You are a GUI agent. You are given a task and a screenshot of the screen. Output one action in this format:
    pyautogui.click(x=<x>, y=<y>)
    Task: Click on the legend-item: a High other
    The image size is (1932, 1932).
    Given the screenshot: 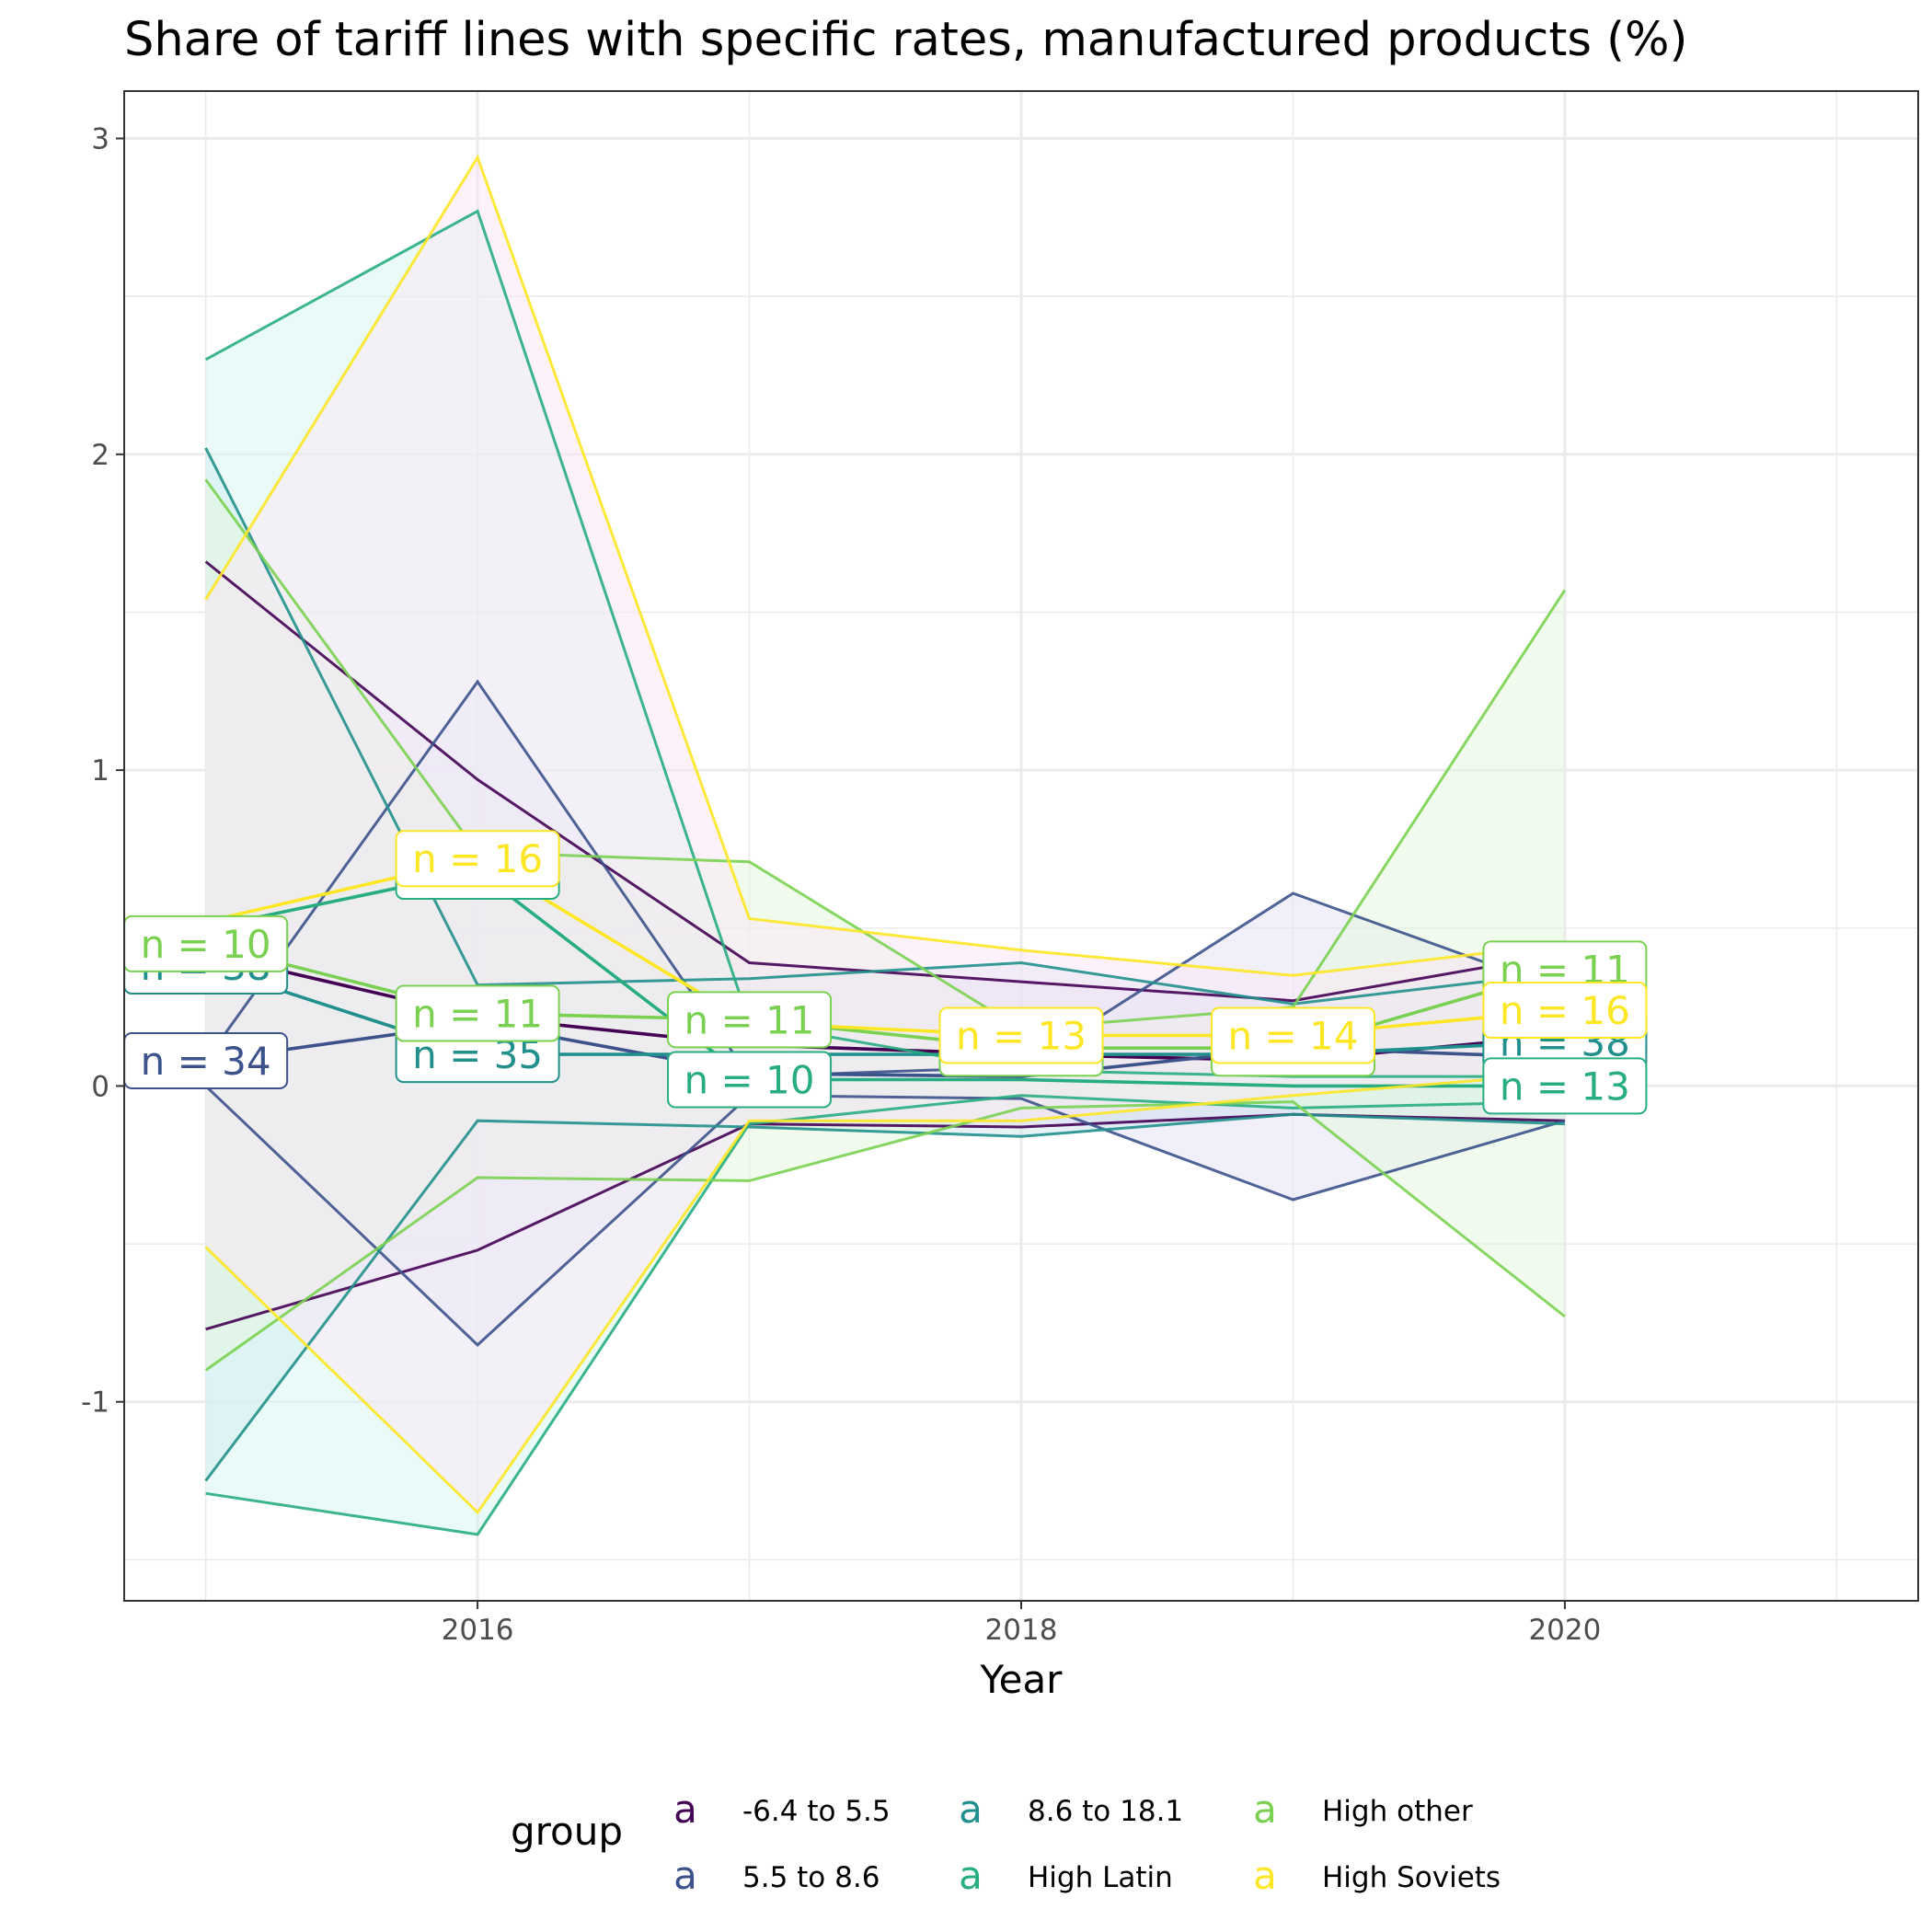 What is the action you would take?
    pyautogui.click(x=1363, y=1809)
    